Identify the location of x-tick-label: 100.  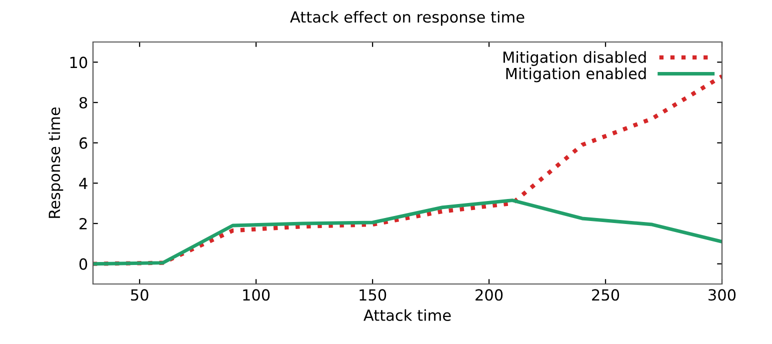
(256, 295).